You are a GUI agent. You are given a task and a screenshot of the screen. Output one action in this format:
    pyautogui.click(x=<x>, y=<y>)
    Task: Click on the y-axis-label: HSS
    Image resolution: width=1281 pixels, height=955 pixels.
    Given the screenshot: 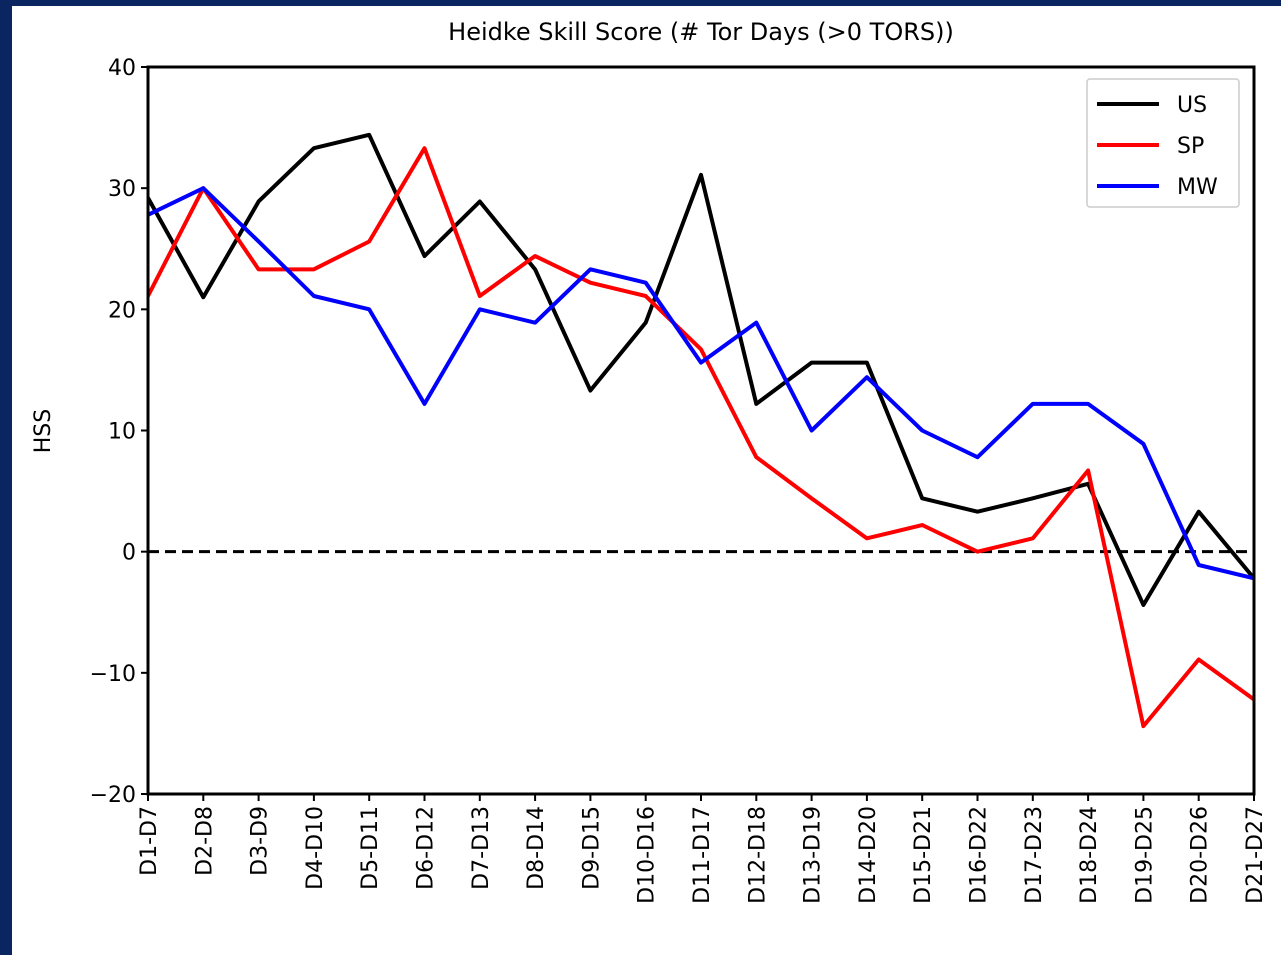 What is the action you would take?
    pyautogui.click(x=43, y=431)
    